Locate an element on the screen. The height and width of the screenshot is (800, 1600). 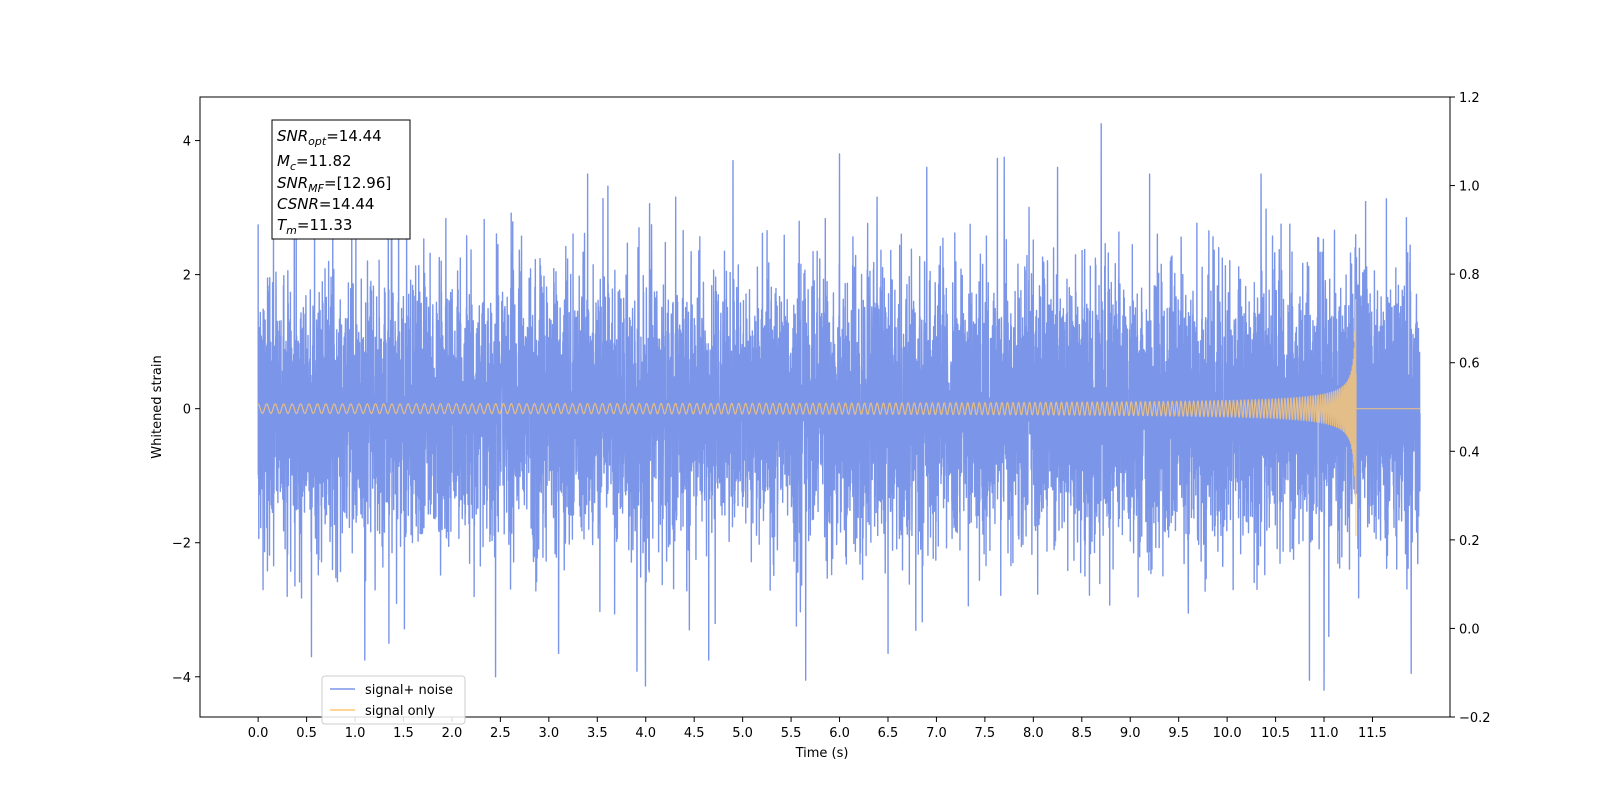
x-tick-label: 4.0 is located at coordinates (645, 733).